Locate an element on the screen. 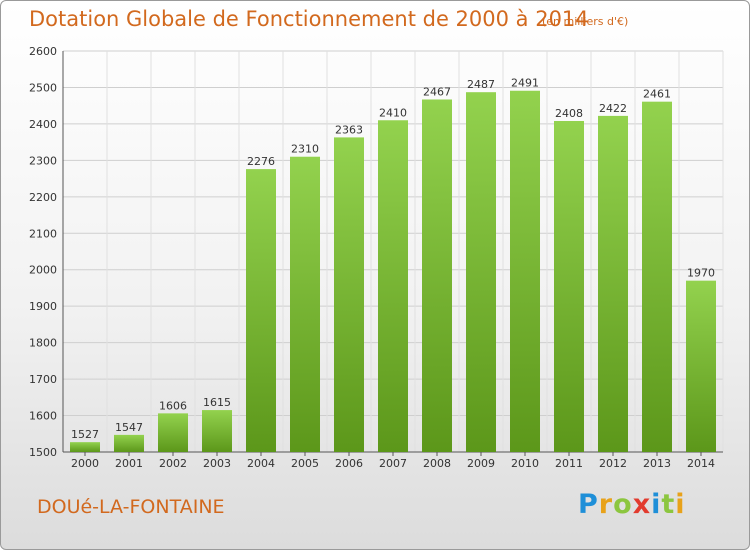 The width and height of the screenshot is (750, 550). proxiti-logo: Proxiti is located at coordinates (632, 504).